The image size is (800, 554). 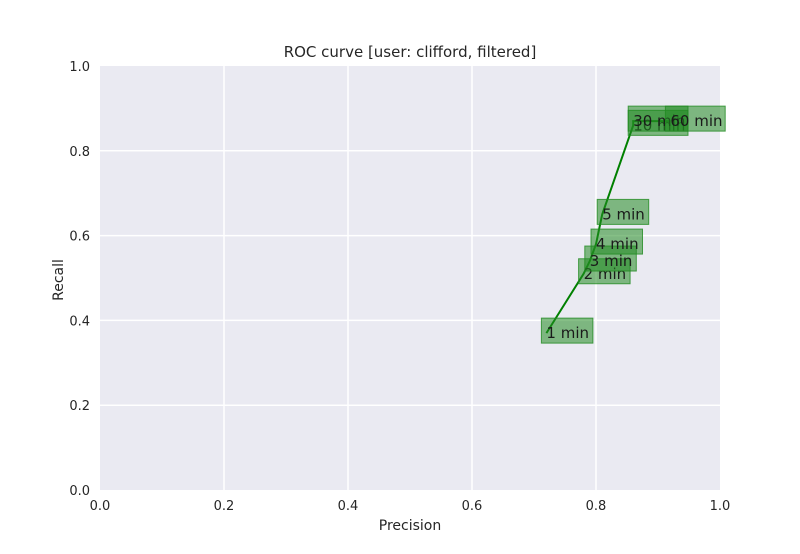 I want to click on point-label: 4 min, so click(x=616, y=241).